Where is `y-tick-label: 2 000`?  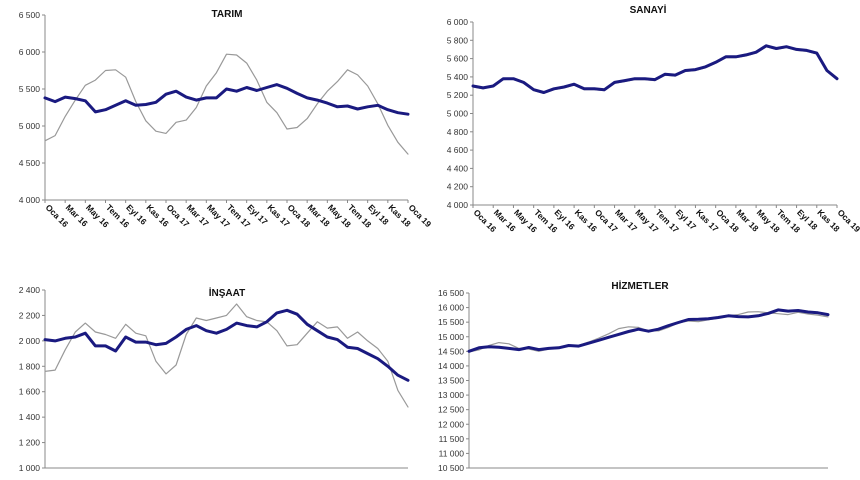
y-tick-label: 2 000 is located at coordinates (30, 341).